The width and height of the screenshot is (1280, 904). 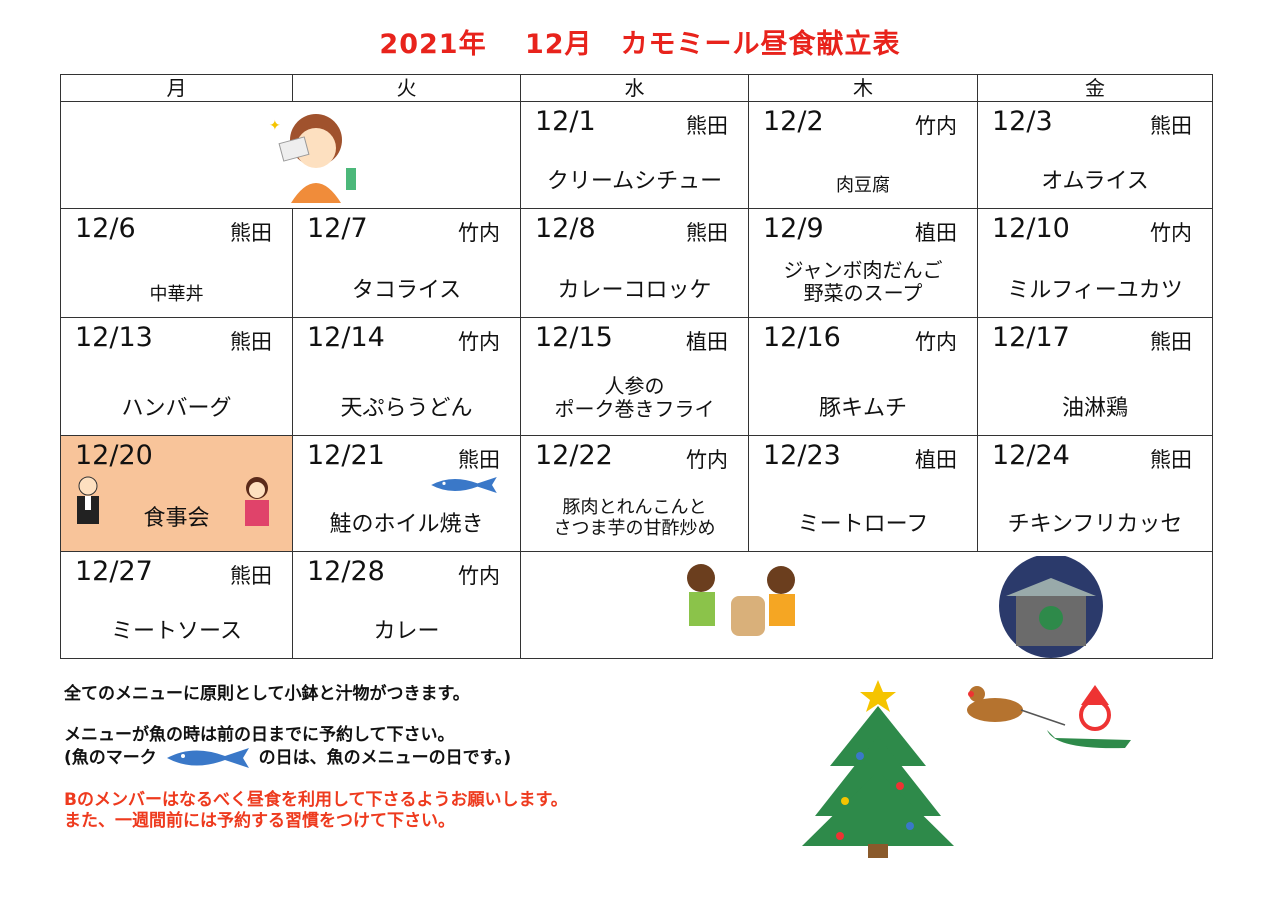 I want to click on menu-date: 12/20, so click(x=114, y=455).